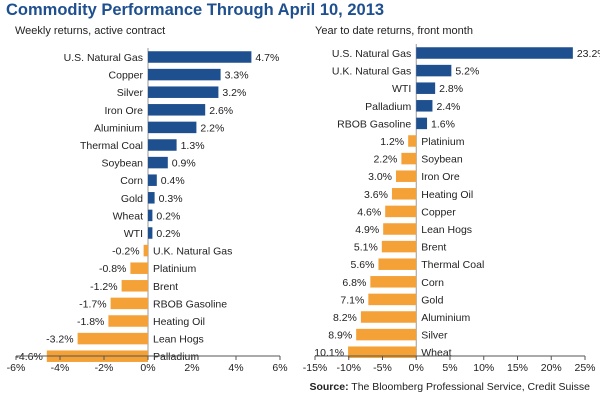 The height and width of the screenshot is (400, 600). I want to click on chart-right-subtitle: Year to date returns, front month, so click(394, 31).